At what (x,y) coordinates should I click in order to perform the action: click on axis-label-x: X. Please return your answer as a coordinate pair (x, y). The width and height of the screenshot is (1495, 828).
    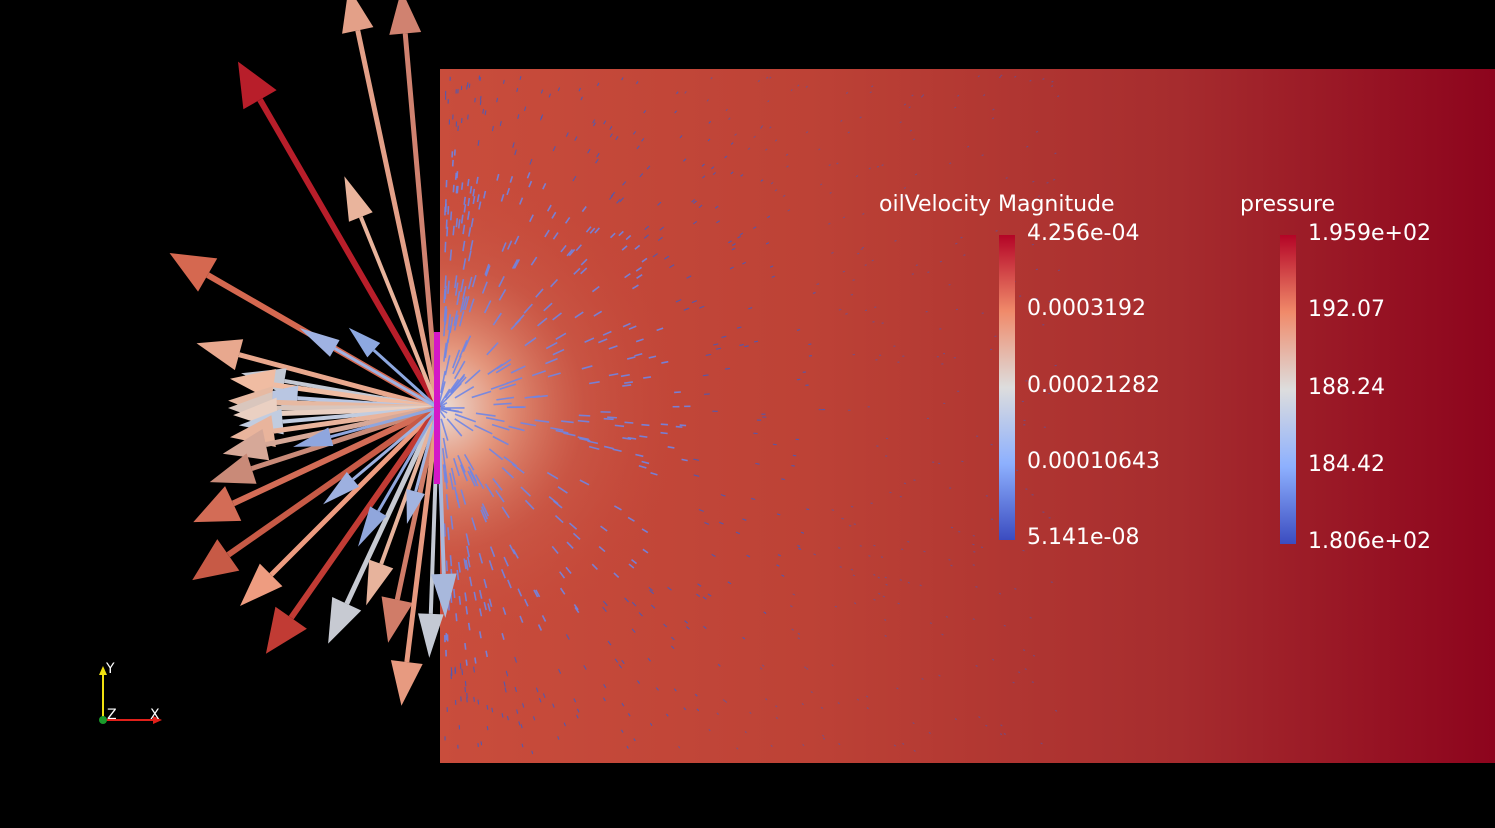
    Looking at the image, I should click on (155, 715).